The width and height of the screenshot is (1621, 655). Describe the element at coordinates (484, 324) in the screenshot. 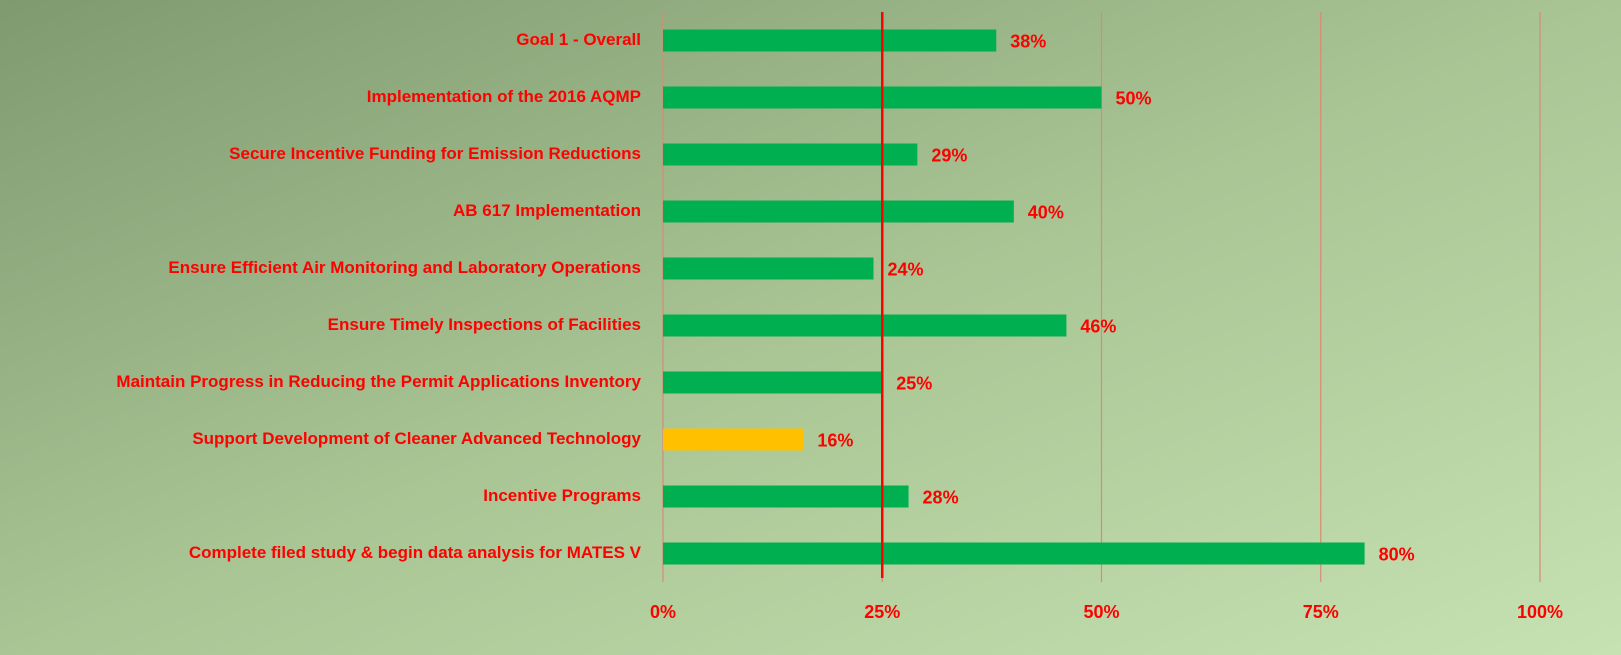

I see `category-label: Ensure Timely Inspections of Facilities` at that location.